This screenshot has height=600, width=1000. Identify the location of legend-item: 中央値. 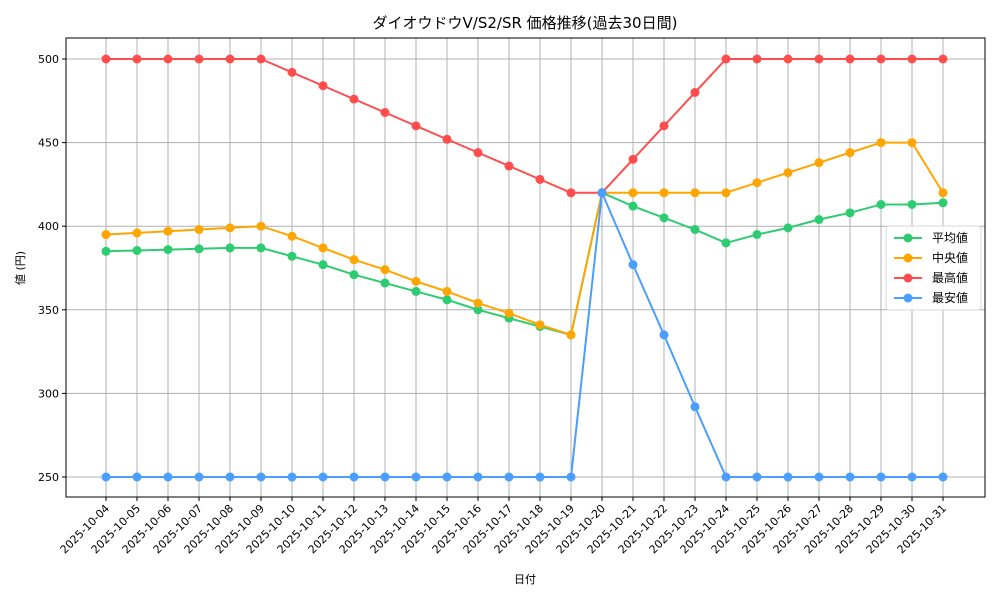
(931, 257).